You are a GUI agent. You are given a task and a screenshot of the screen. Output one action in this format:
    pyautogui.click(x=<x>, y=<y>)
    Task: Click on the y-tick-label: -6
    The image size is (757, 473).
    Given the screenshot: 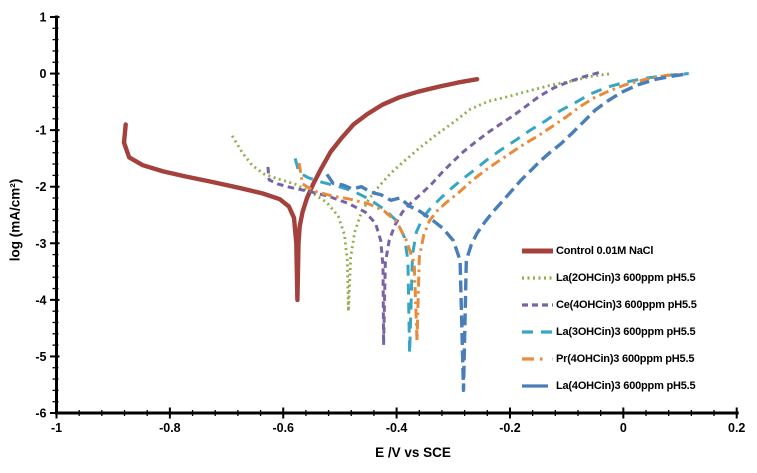 What is the action you would take?
    pyautogui.click(x=40, y=414)
    